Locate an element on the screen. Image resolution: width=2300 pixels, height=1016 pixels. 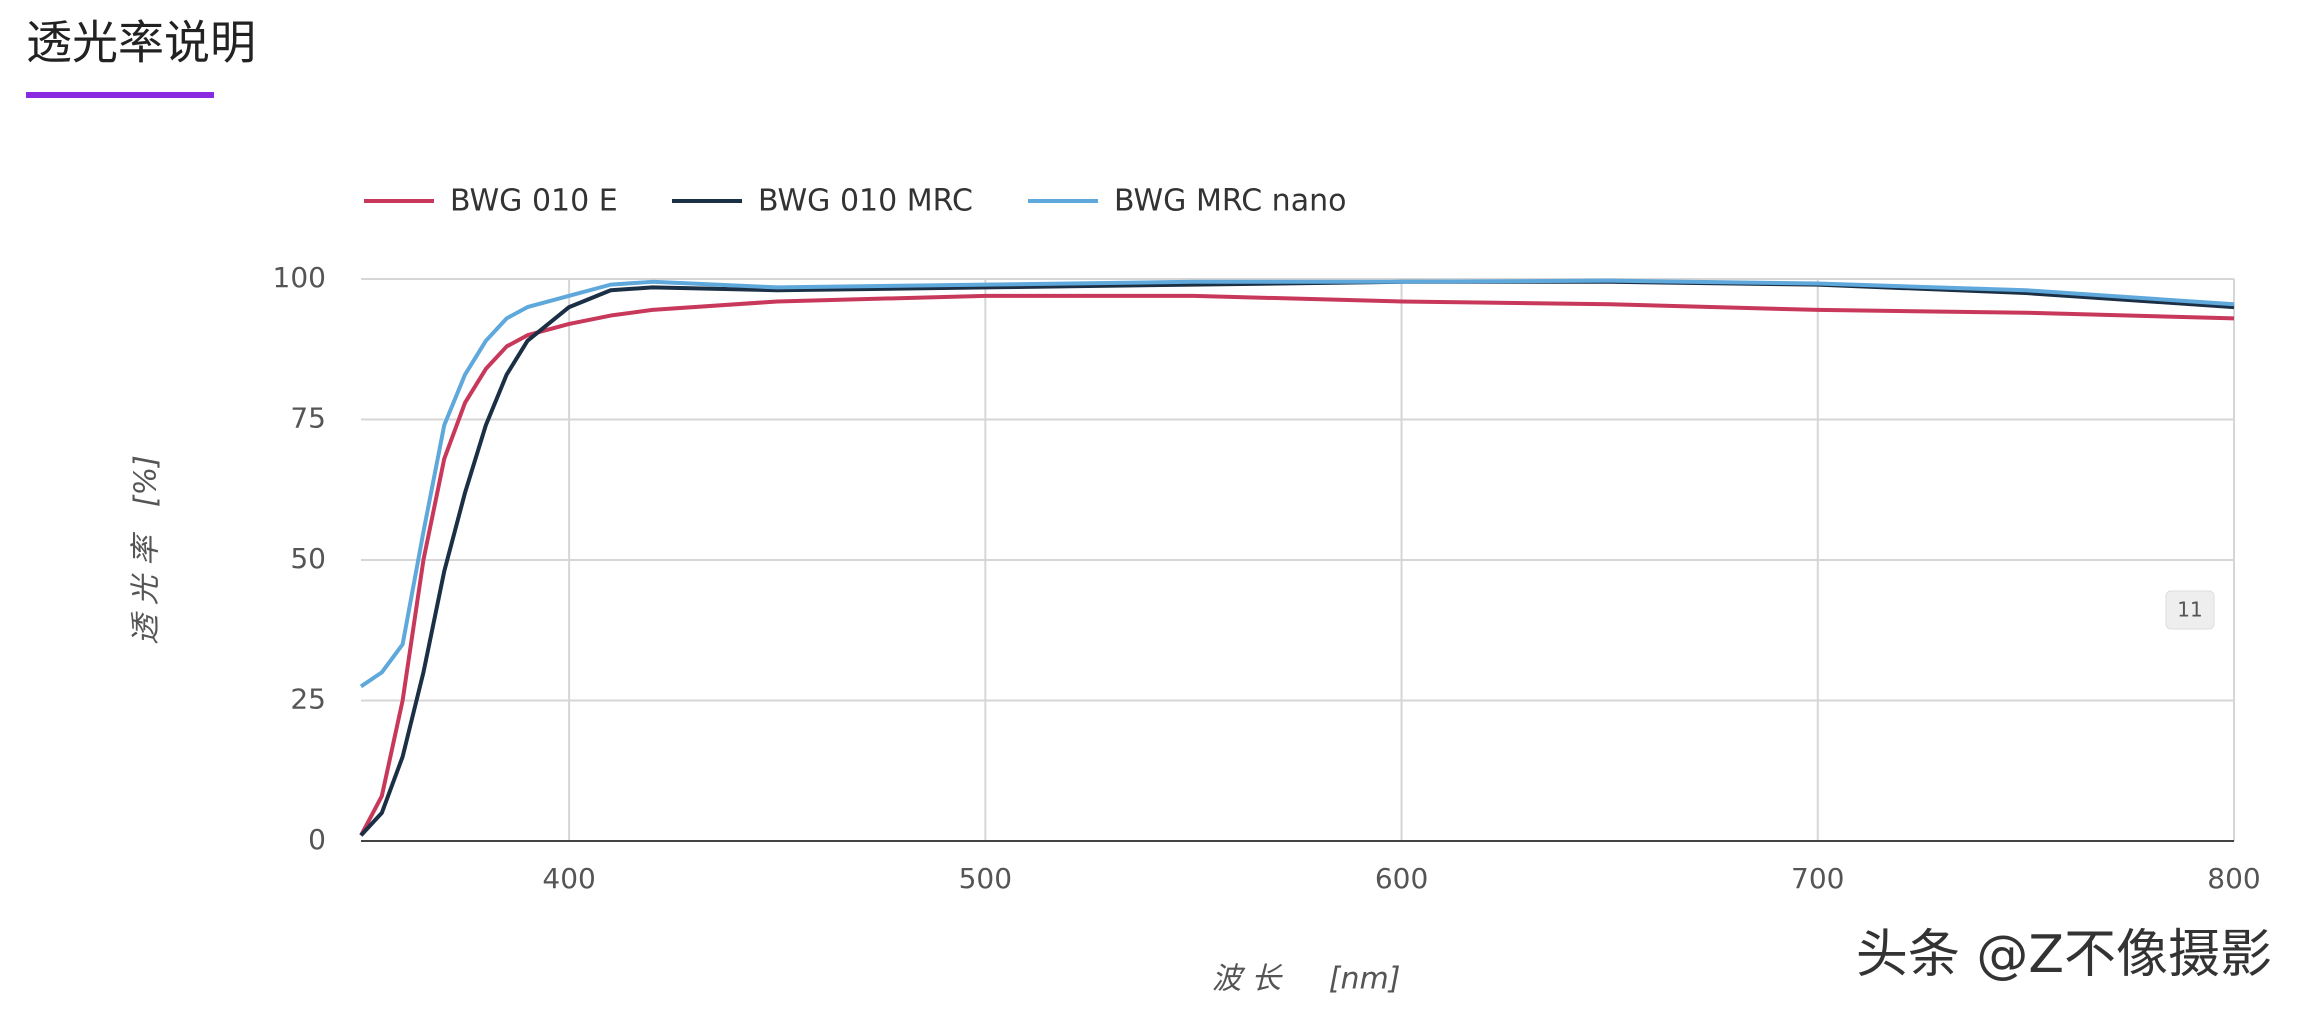
x-tick-label: 800 is located at coordinates (2233, 878).